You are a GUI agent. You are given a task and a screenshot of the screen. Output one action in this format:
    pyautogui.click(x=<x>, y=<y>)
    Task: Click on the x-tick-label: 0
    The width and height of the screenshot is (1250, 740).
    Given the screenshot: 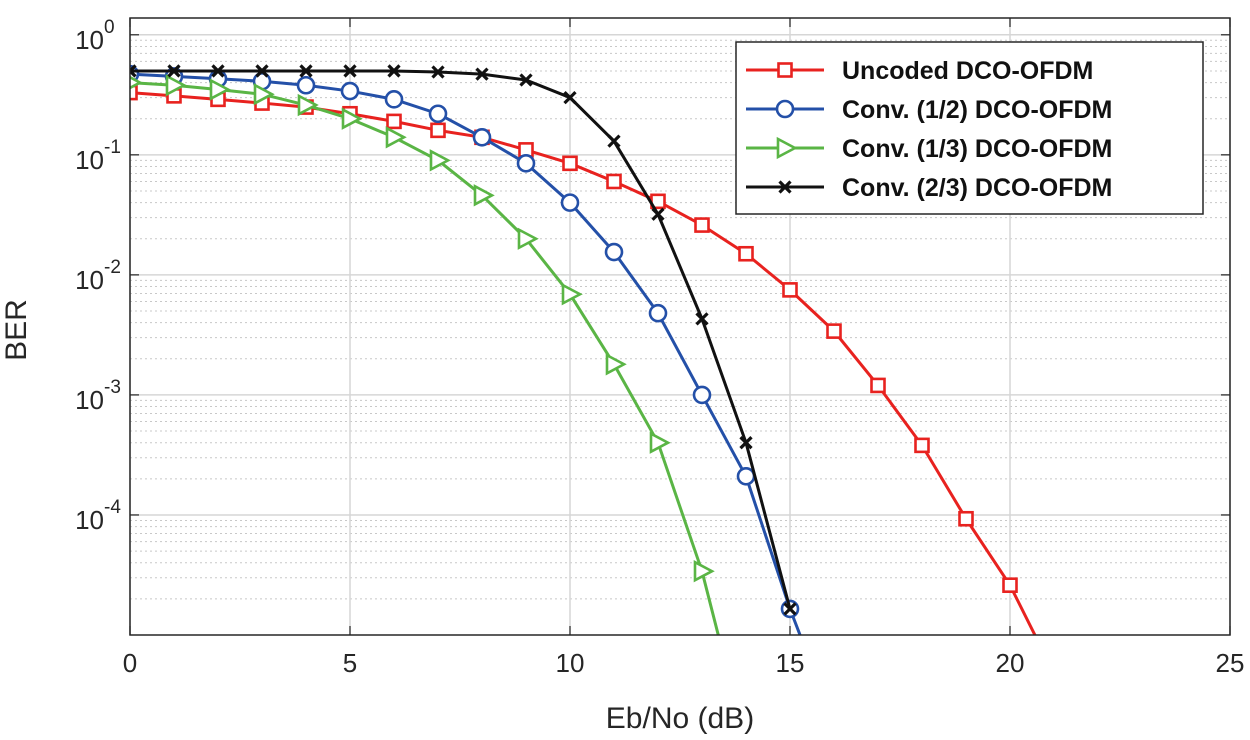 What is the action you would take?
    pyautogui.click(x=130, y=663)
    